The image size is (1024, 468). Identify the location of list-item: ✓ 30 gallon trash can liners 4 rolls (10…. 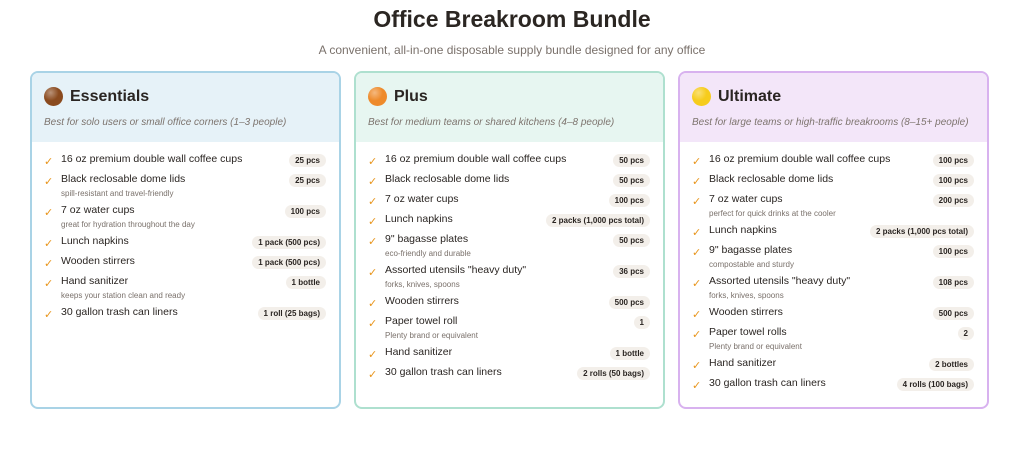
(833, 386).